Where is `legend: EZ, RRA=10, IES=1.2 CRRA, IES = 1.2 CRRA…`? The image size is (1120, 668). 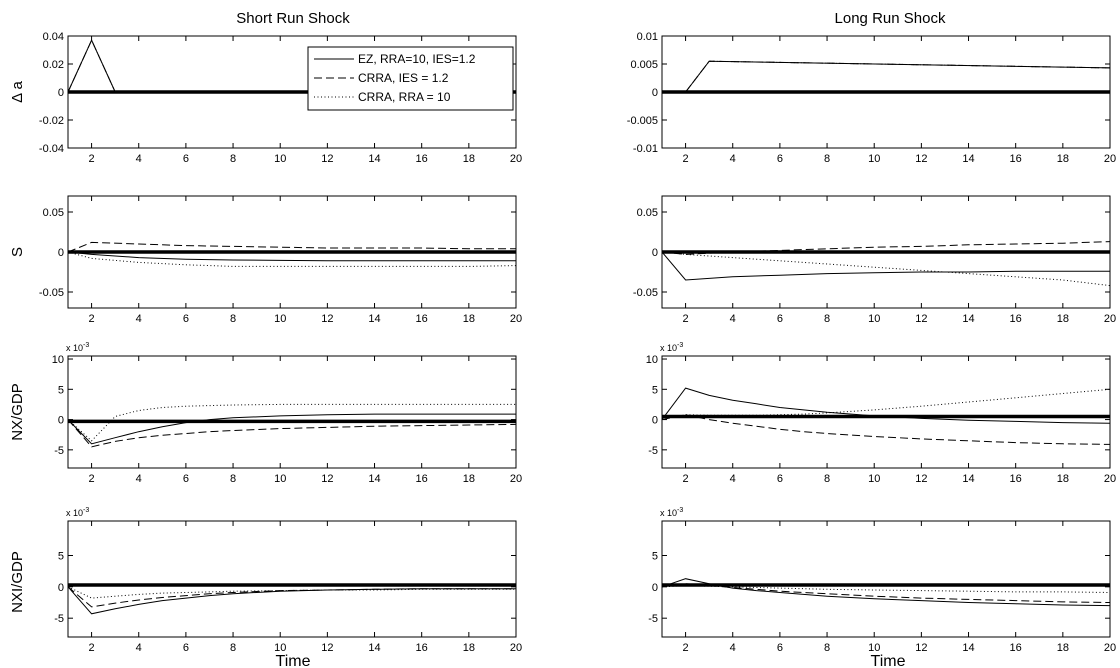
legend: EZ, RRA=10, IES=1.2 CRRA, IES = 1.2 CRRA… is located at coordinates (410, 78).